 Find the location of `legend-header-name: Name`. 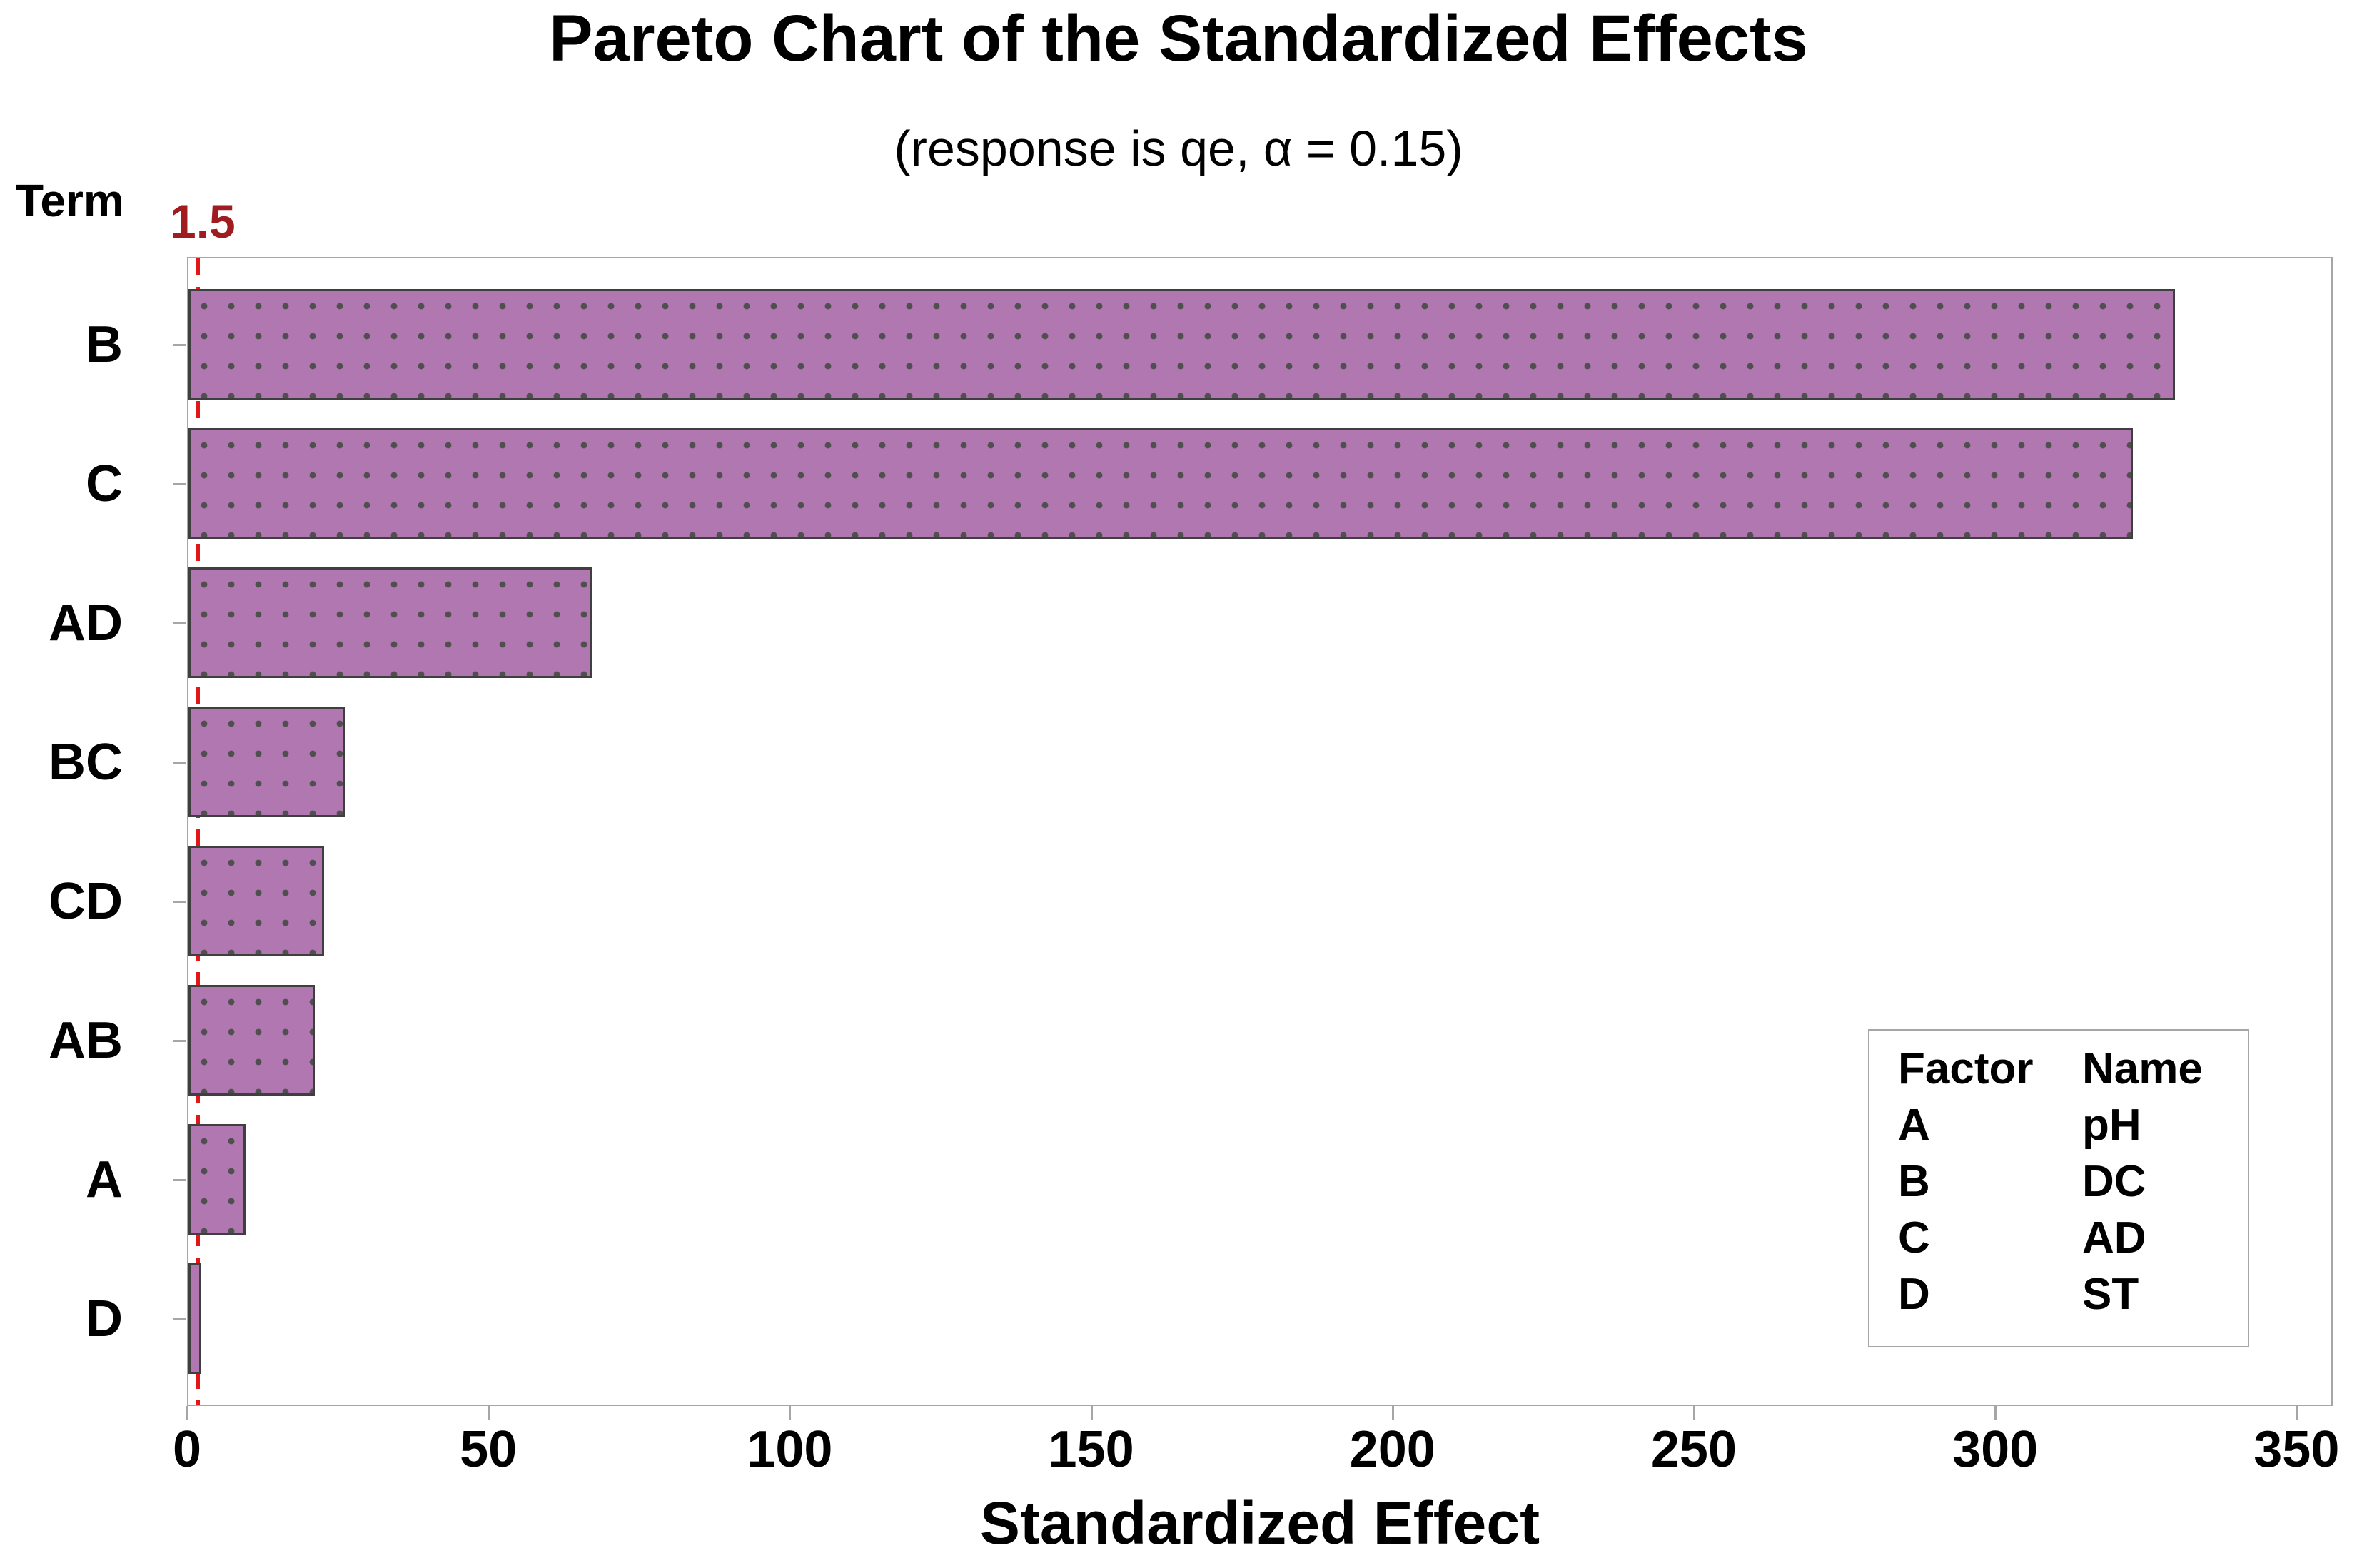

legend-header-name: Name is located at coordinates (2142, 1068).